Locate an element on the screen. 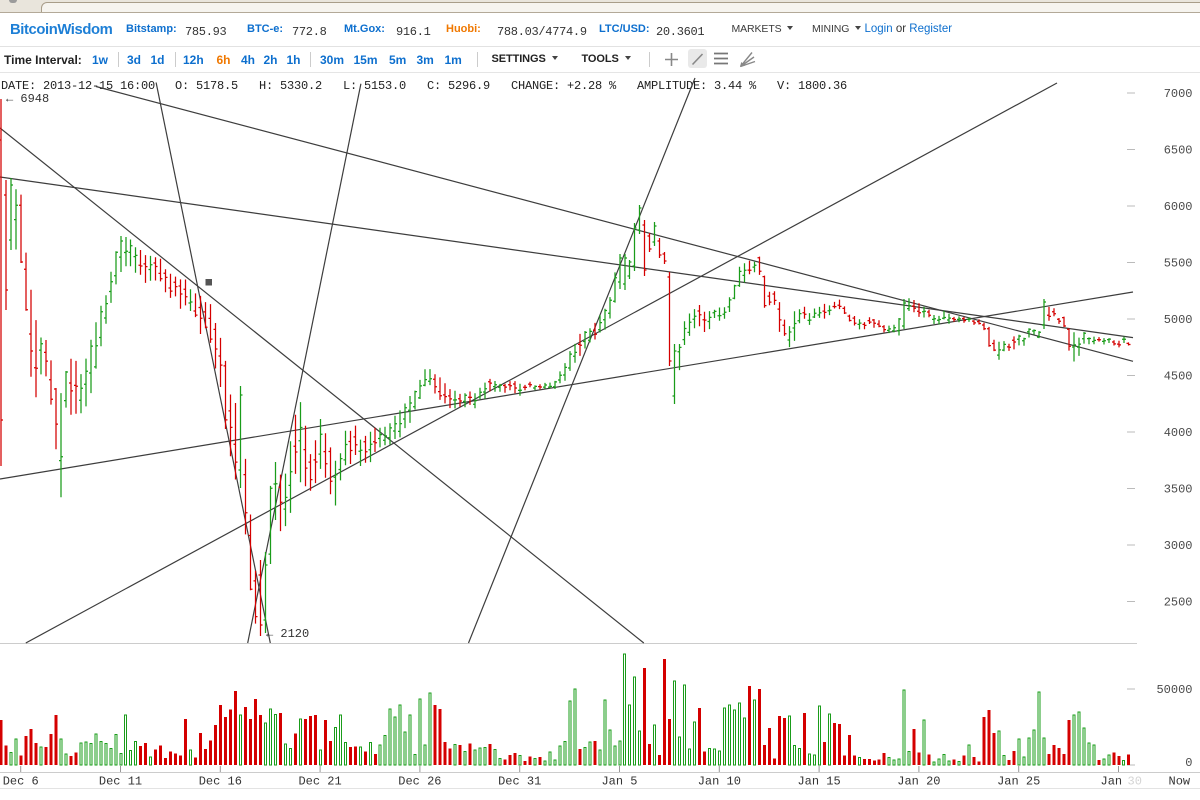  svg-text: ← 2120 is located at coordinates (287, 634).